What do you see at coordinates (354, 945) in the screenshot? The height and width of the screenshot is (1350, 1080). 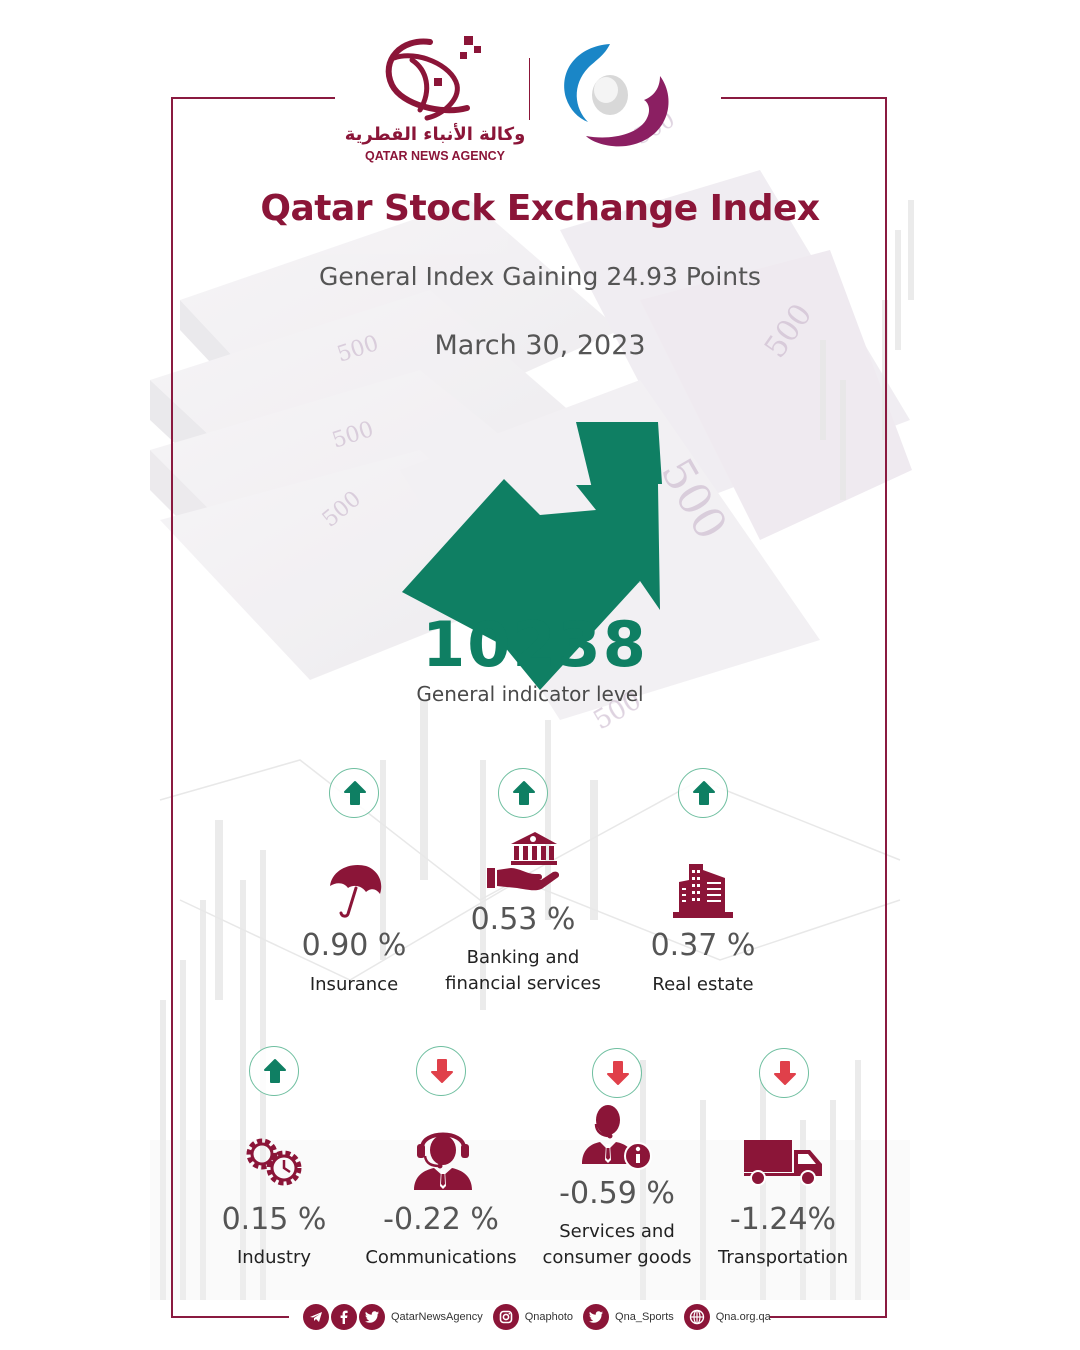 I see `sector-change: 0.90 %` at bounding box center [354, 945].